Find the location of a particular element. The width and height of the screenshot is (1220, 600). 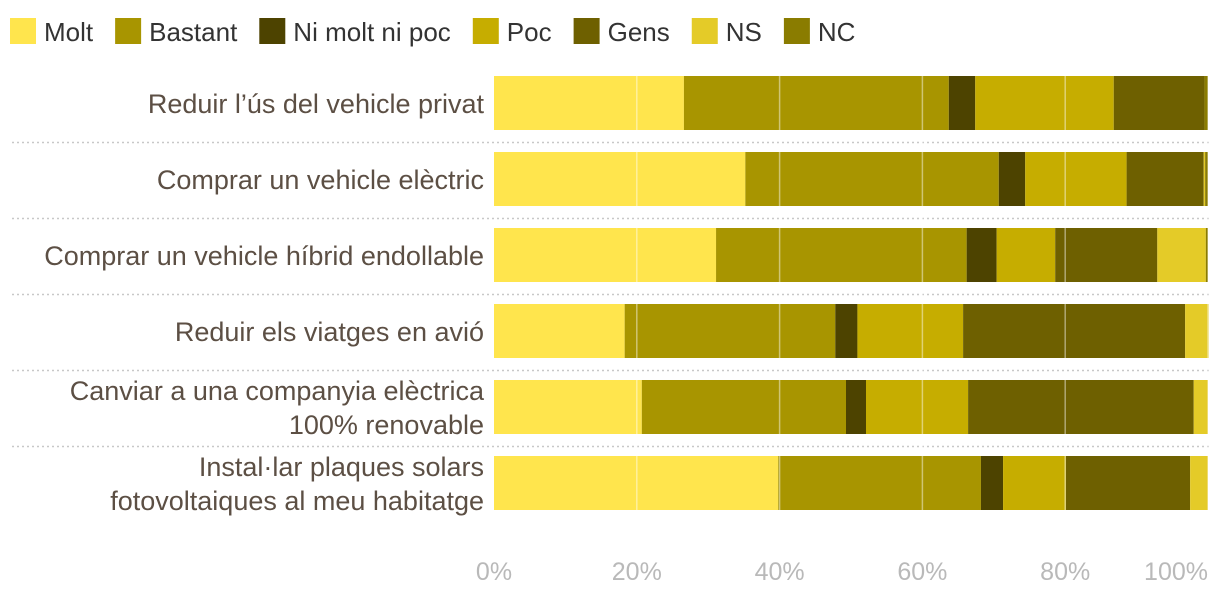

category-label: Reduir l’ús del vehicle privat is located at coordinates (316, 104).